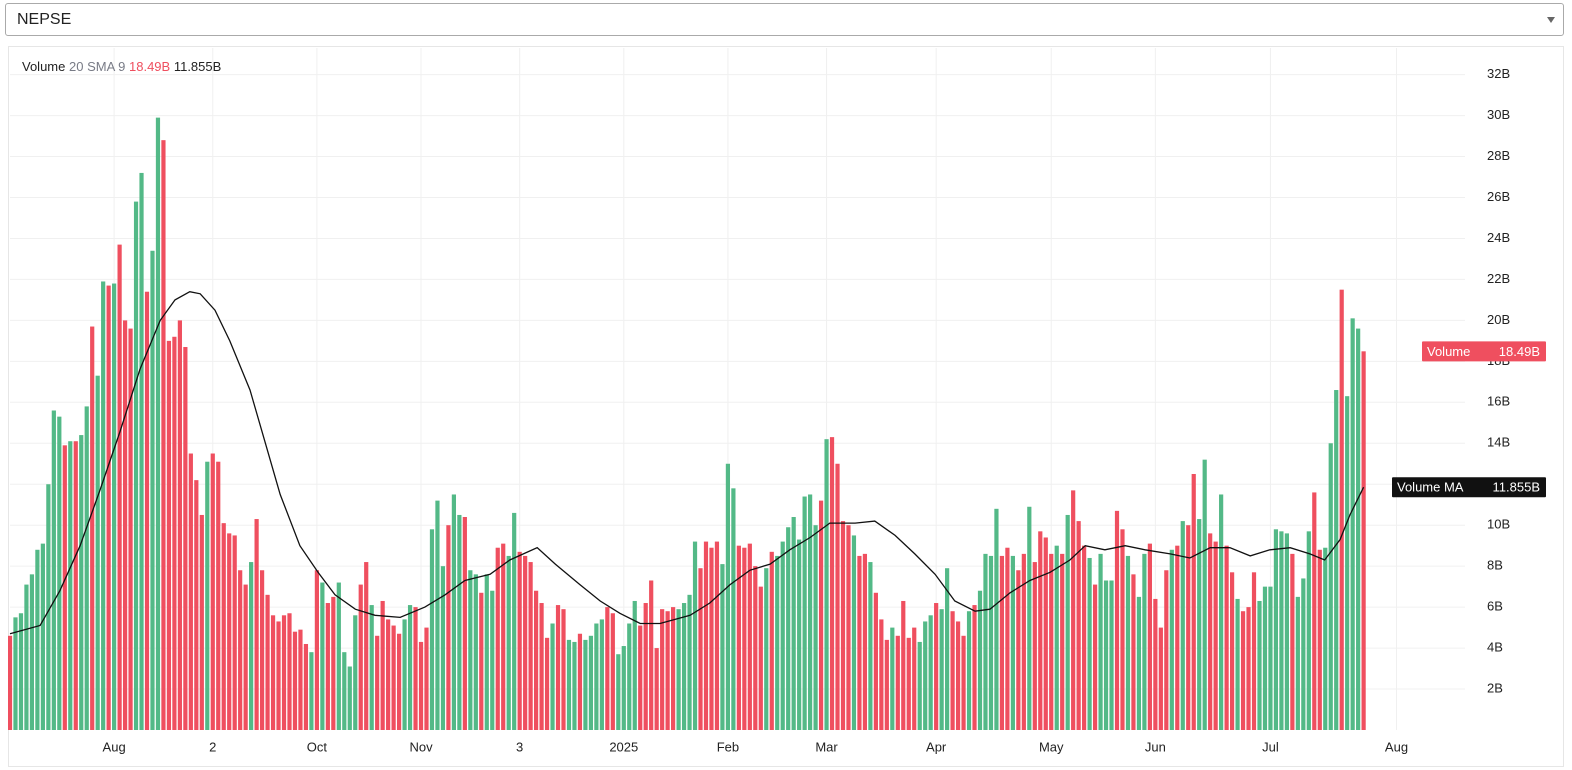 The width and height of the screenshot is (1572, 770). I want to click on tag-value: 18.49B, so click(1519, 351).